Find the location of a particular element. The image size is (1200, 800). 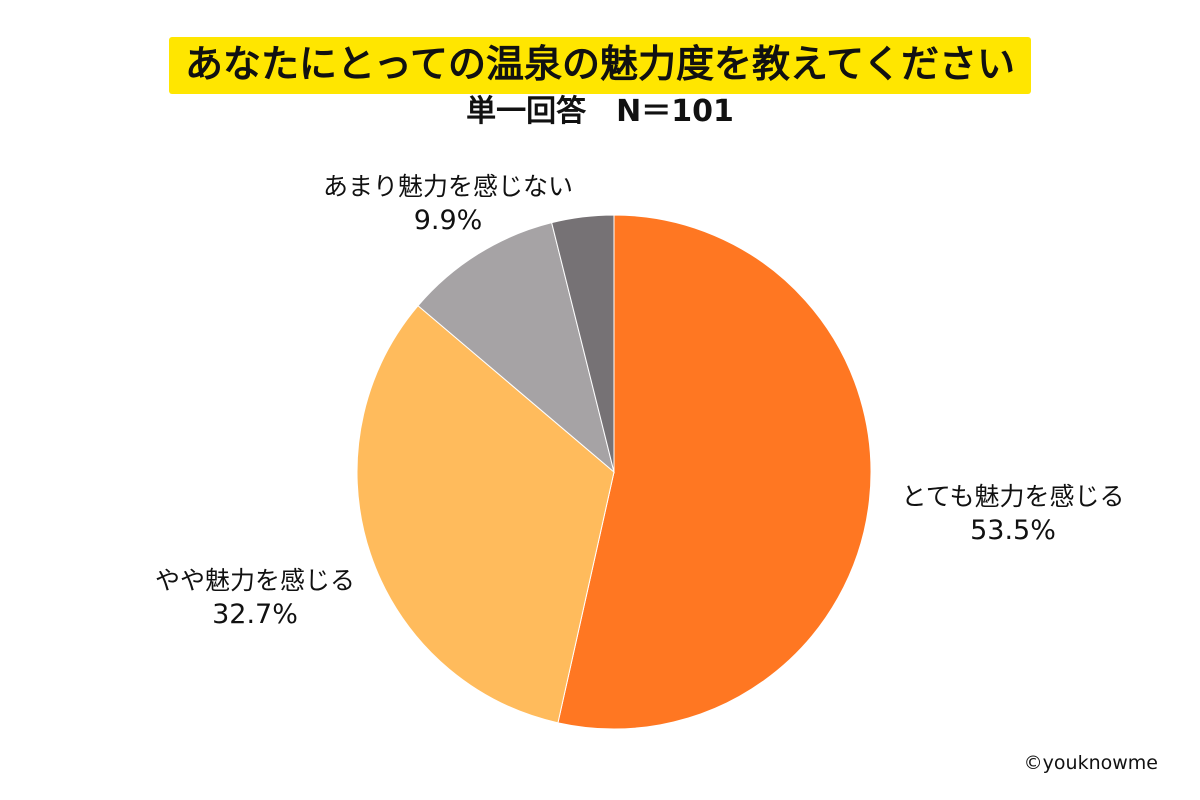

slice-label-not-very-attractive: あまり魅力を感じない 9.9% is located at coordinates (448, 206).